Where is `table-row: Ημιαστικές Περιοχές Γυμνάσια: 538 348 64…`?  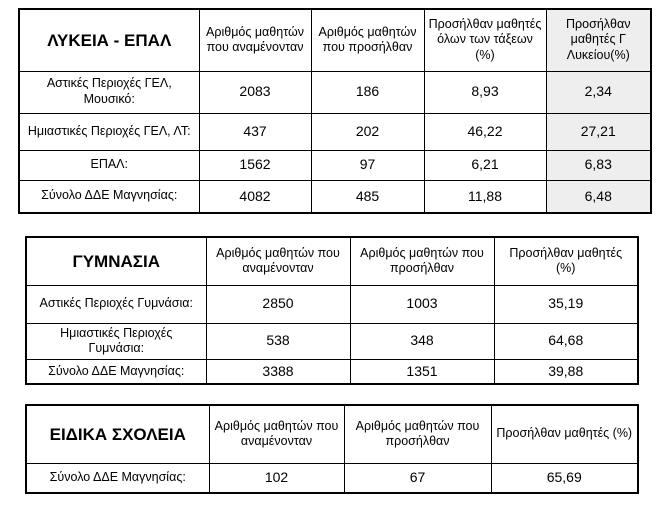
table-row: Ημιαστικές Περιοχές Γυμνάσια: 538 348 64… is located at coordinates (332, 341).